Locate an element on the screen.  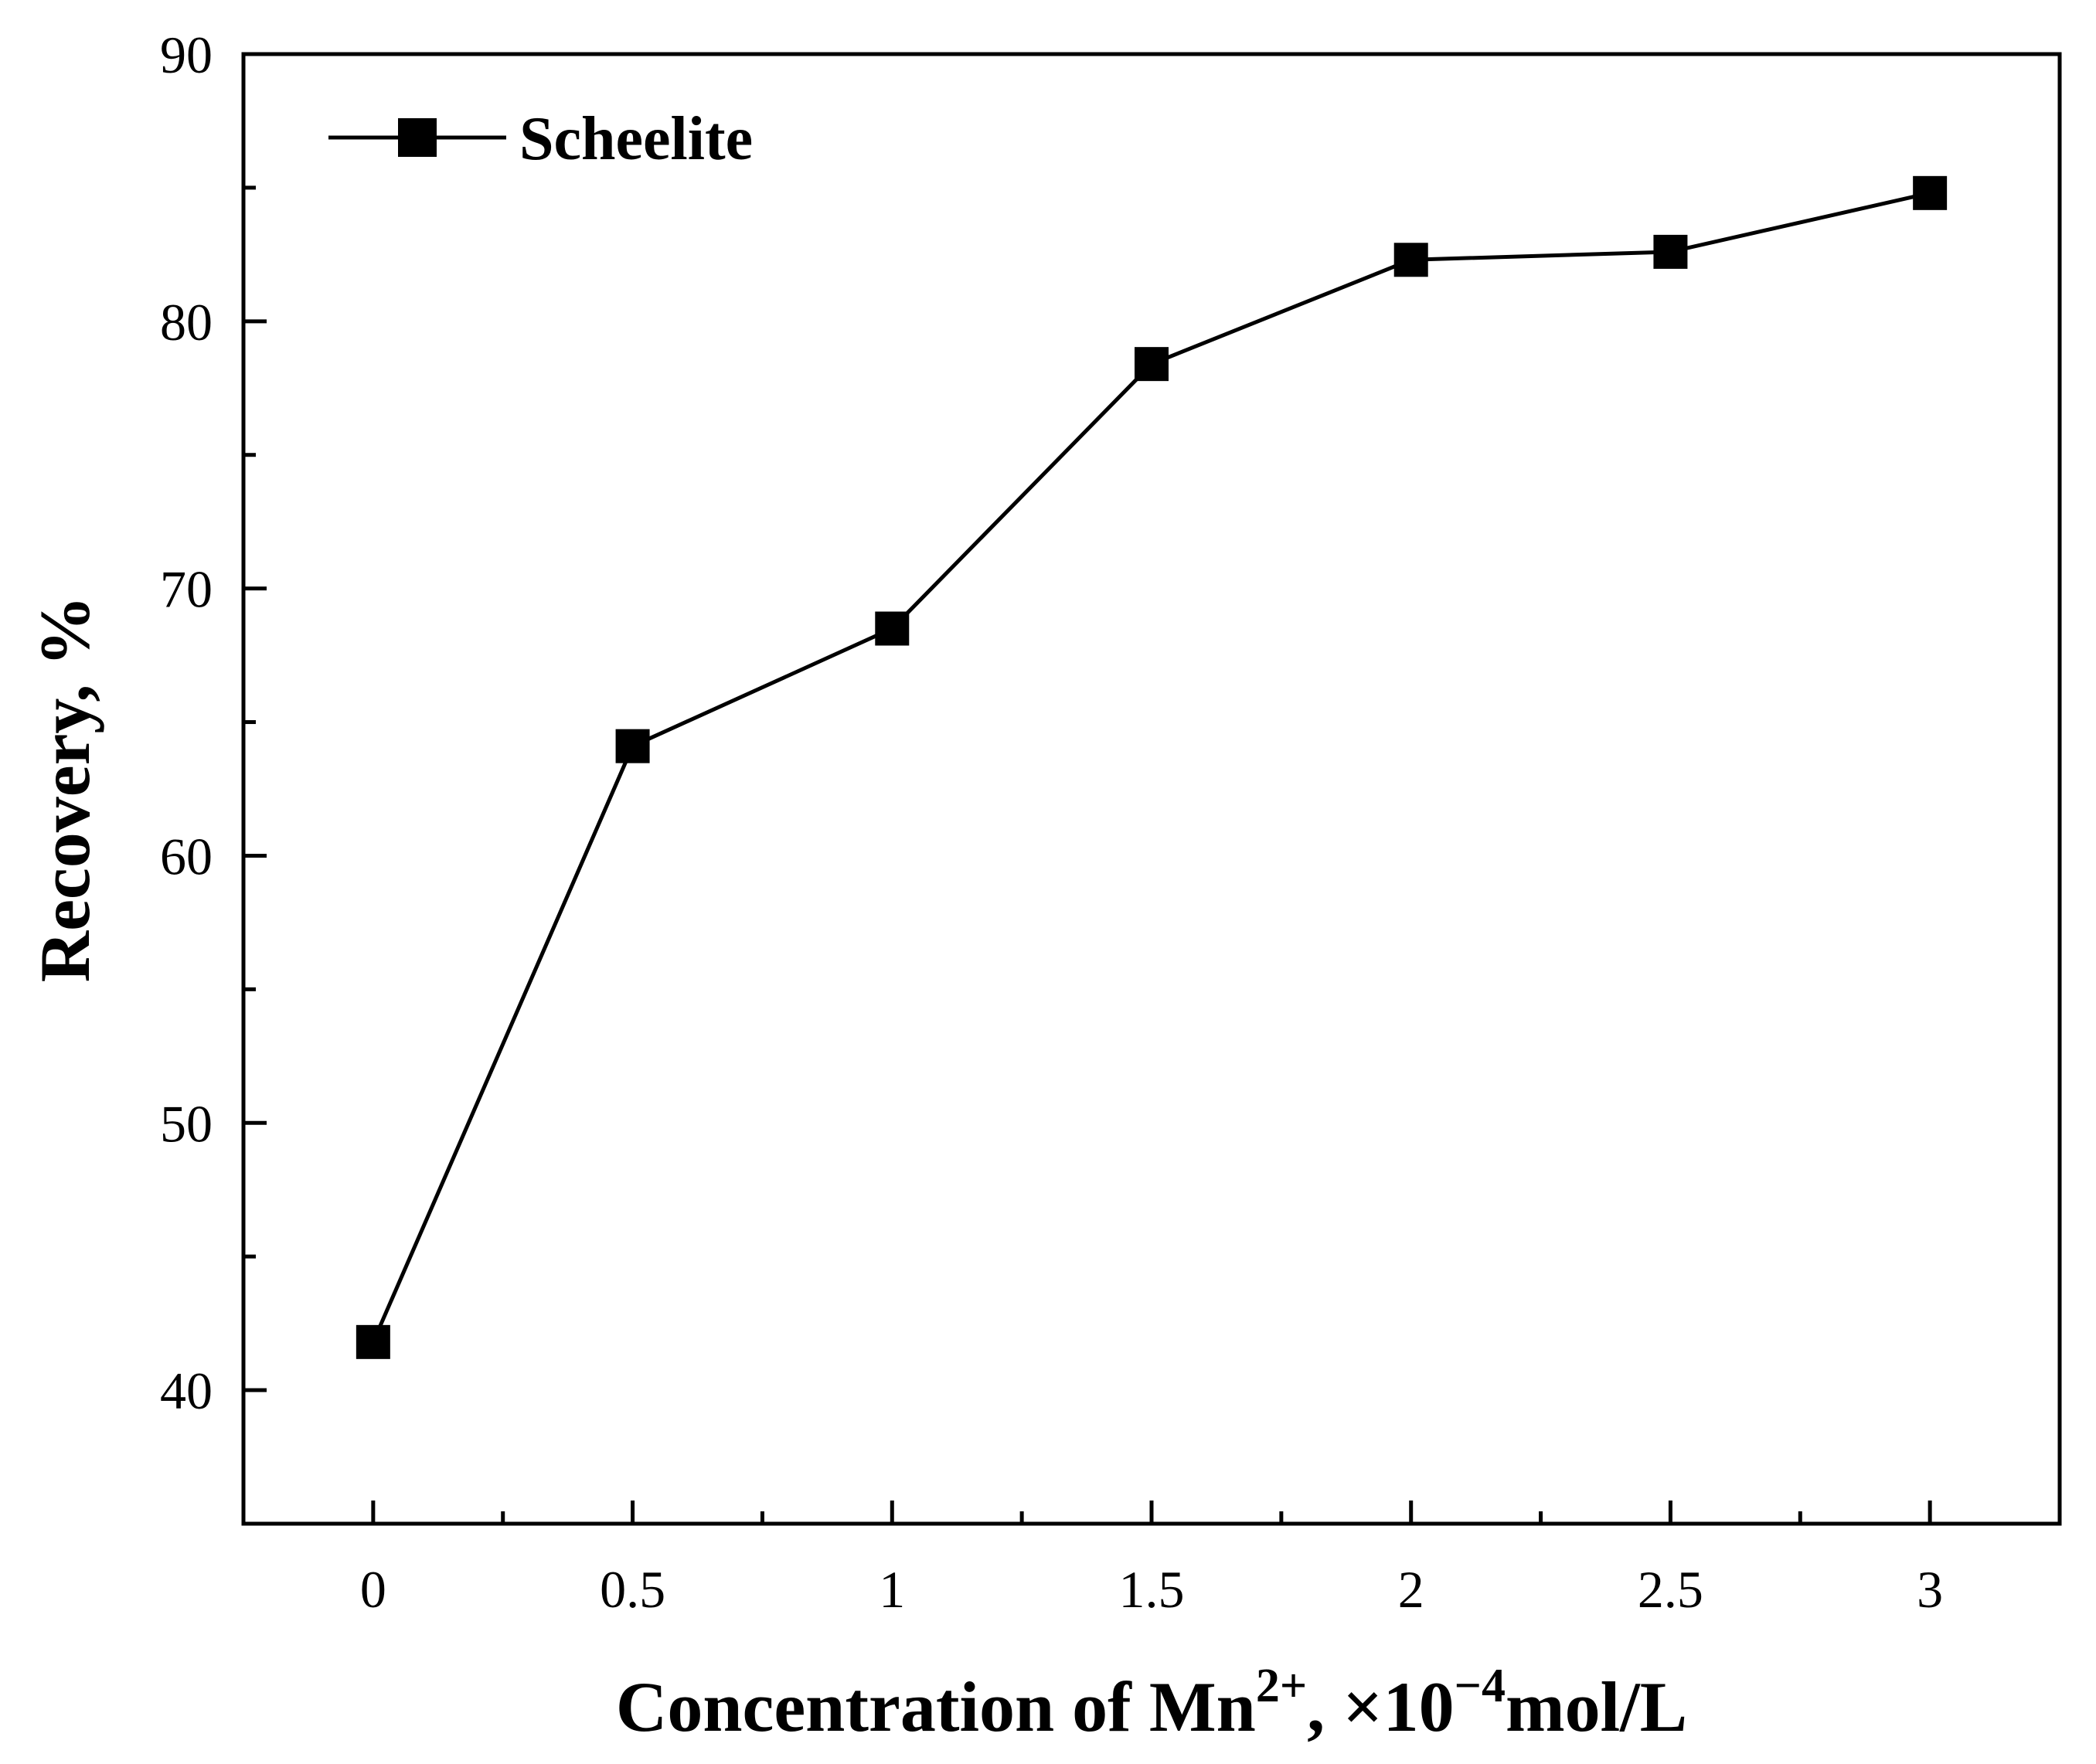
x-tick-label: 3 is located at coordinates (1930, 1589).